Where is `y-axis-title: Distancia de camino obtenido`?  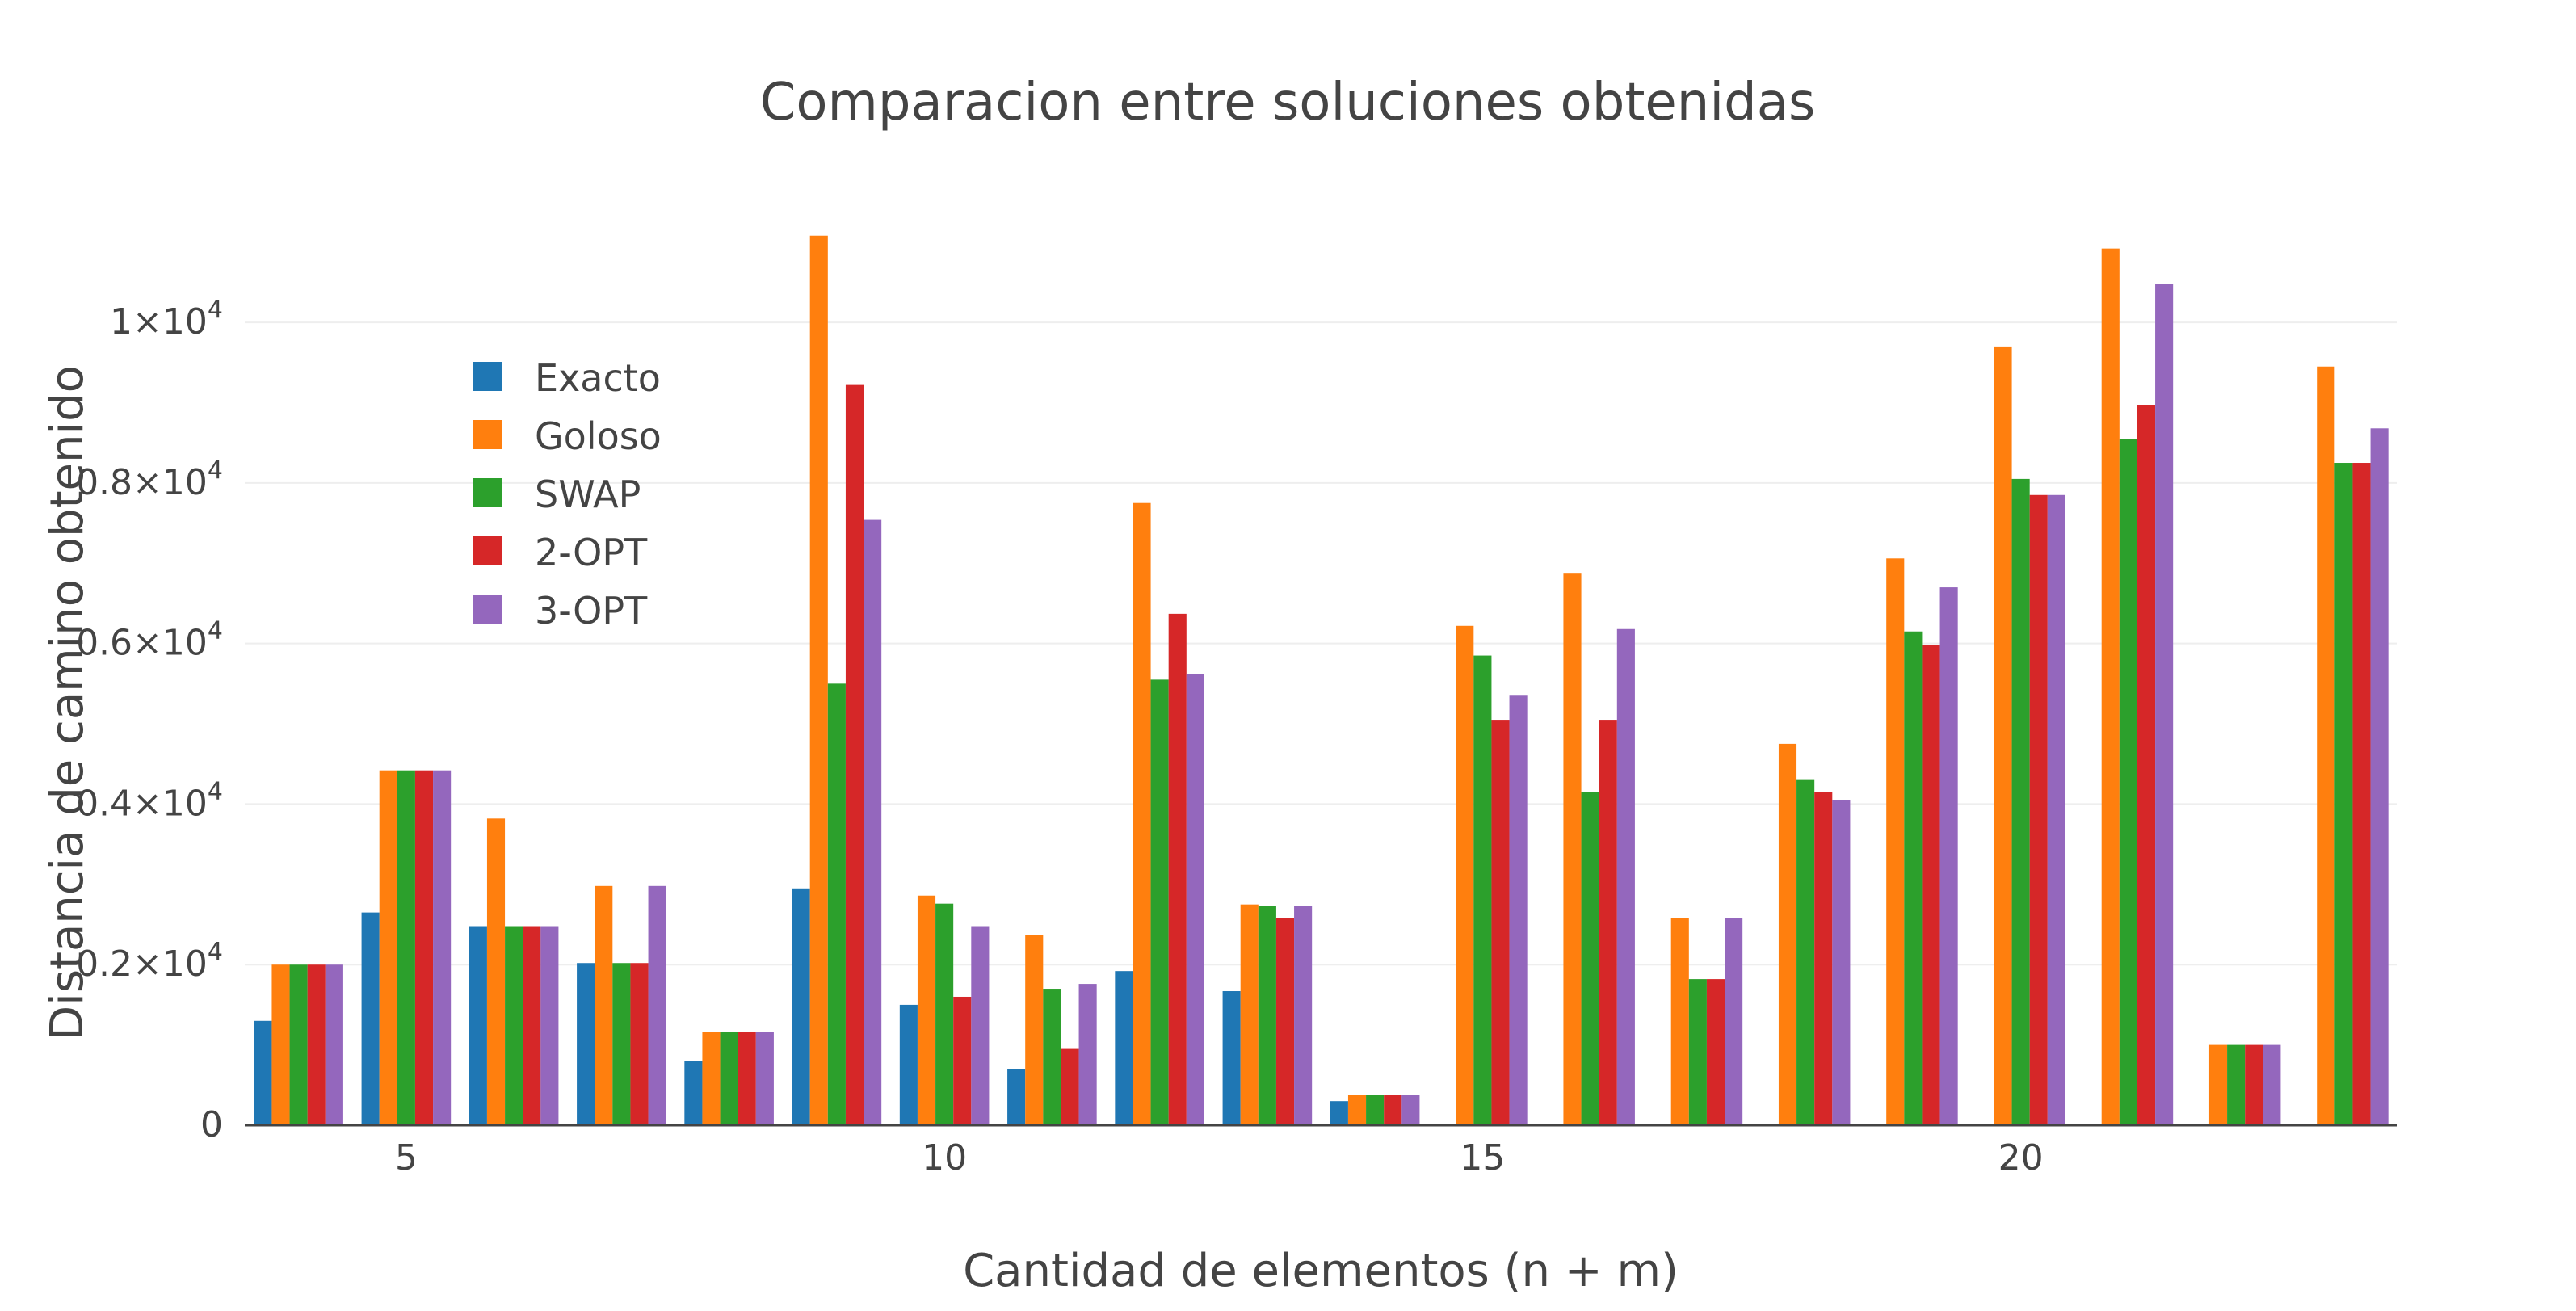 y-axis-title: Distancia de camino obtenido is located at coordinates (67, 702).